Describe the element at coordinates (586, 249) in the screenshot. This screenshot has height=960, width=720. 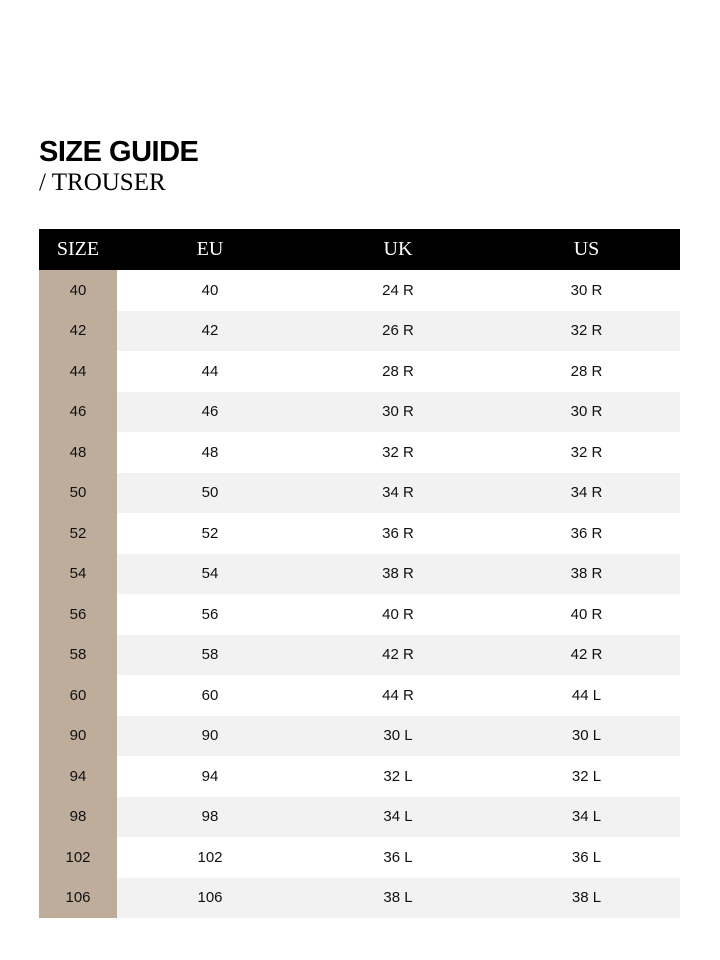
I see `column-header-us: US` at that location.